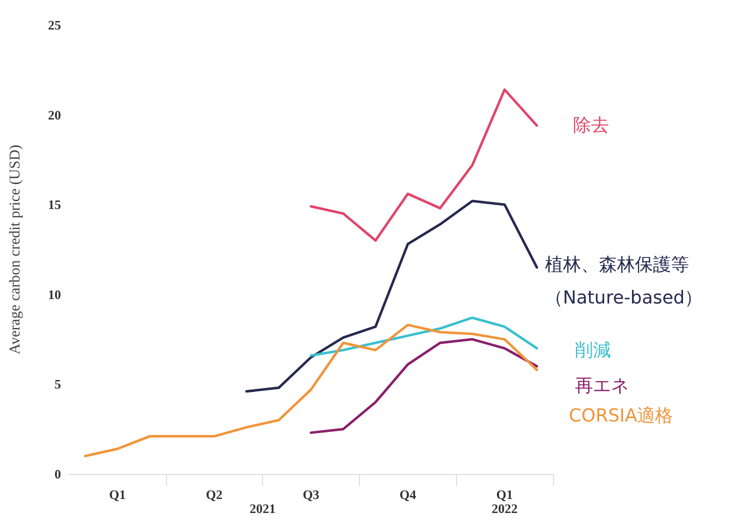  I want to click on y-tick-label: 25, so click(55, 25).